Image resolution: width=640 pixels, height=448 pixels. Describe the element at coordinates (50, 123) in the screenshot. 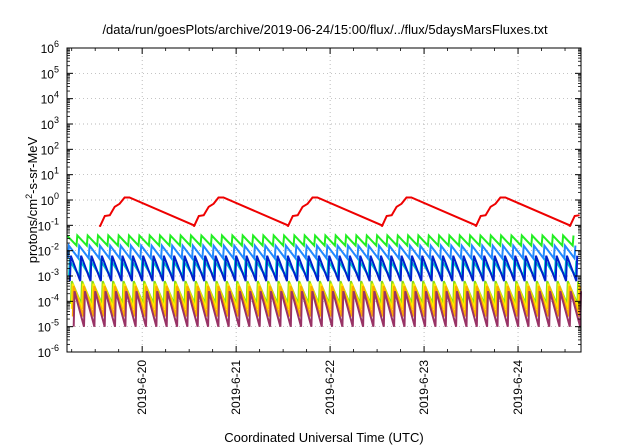

I see `y-tick-label: 10³` at that location.